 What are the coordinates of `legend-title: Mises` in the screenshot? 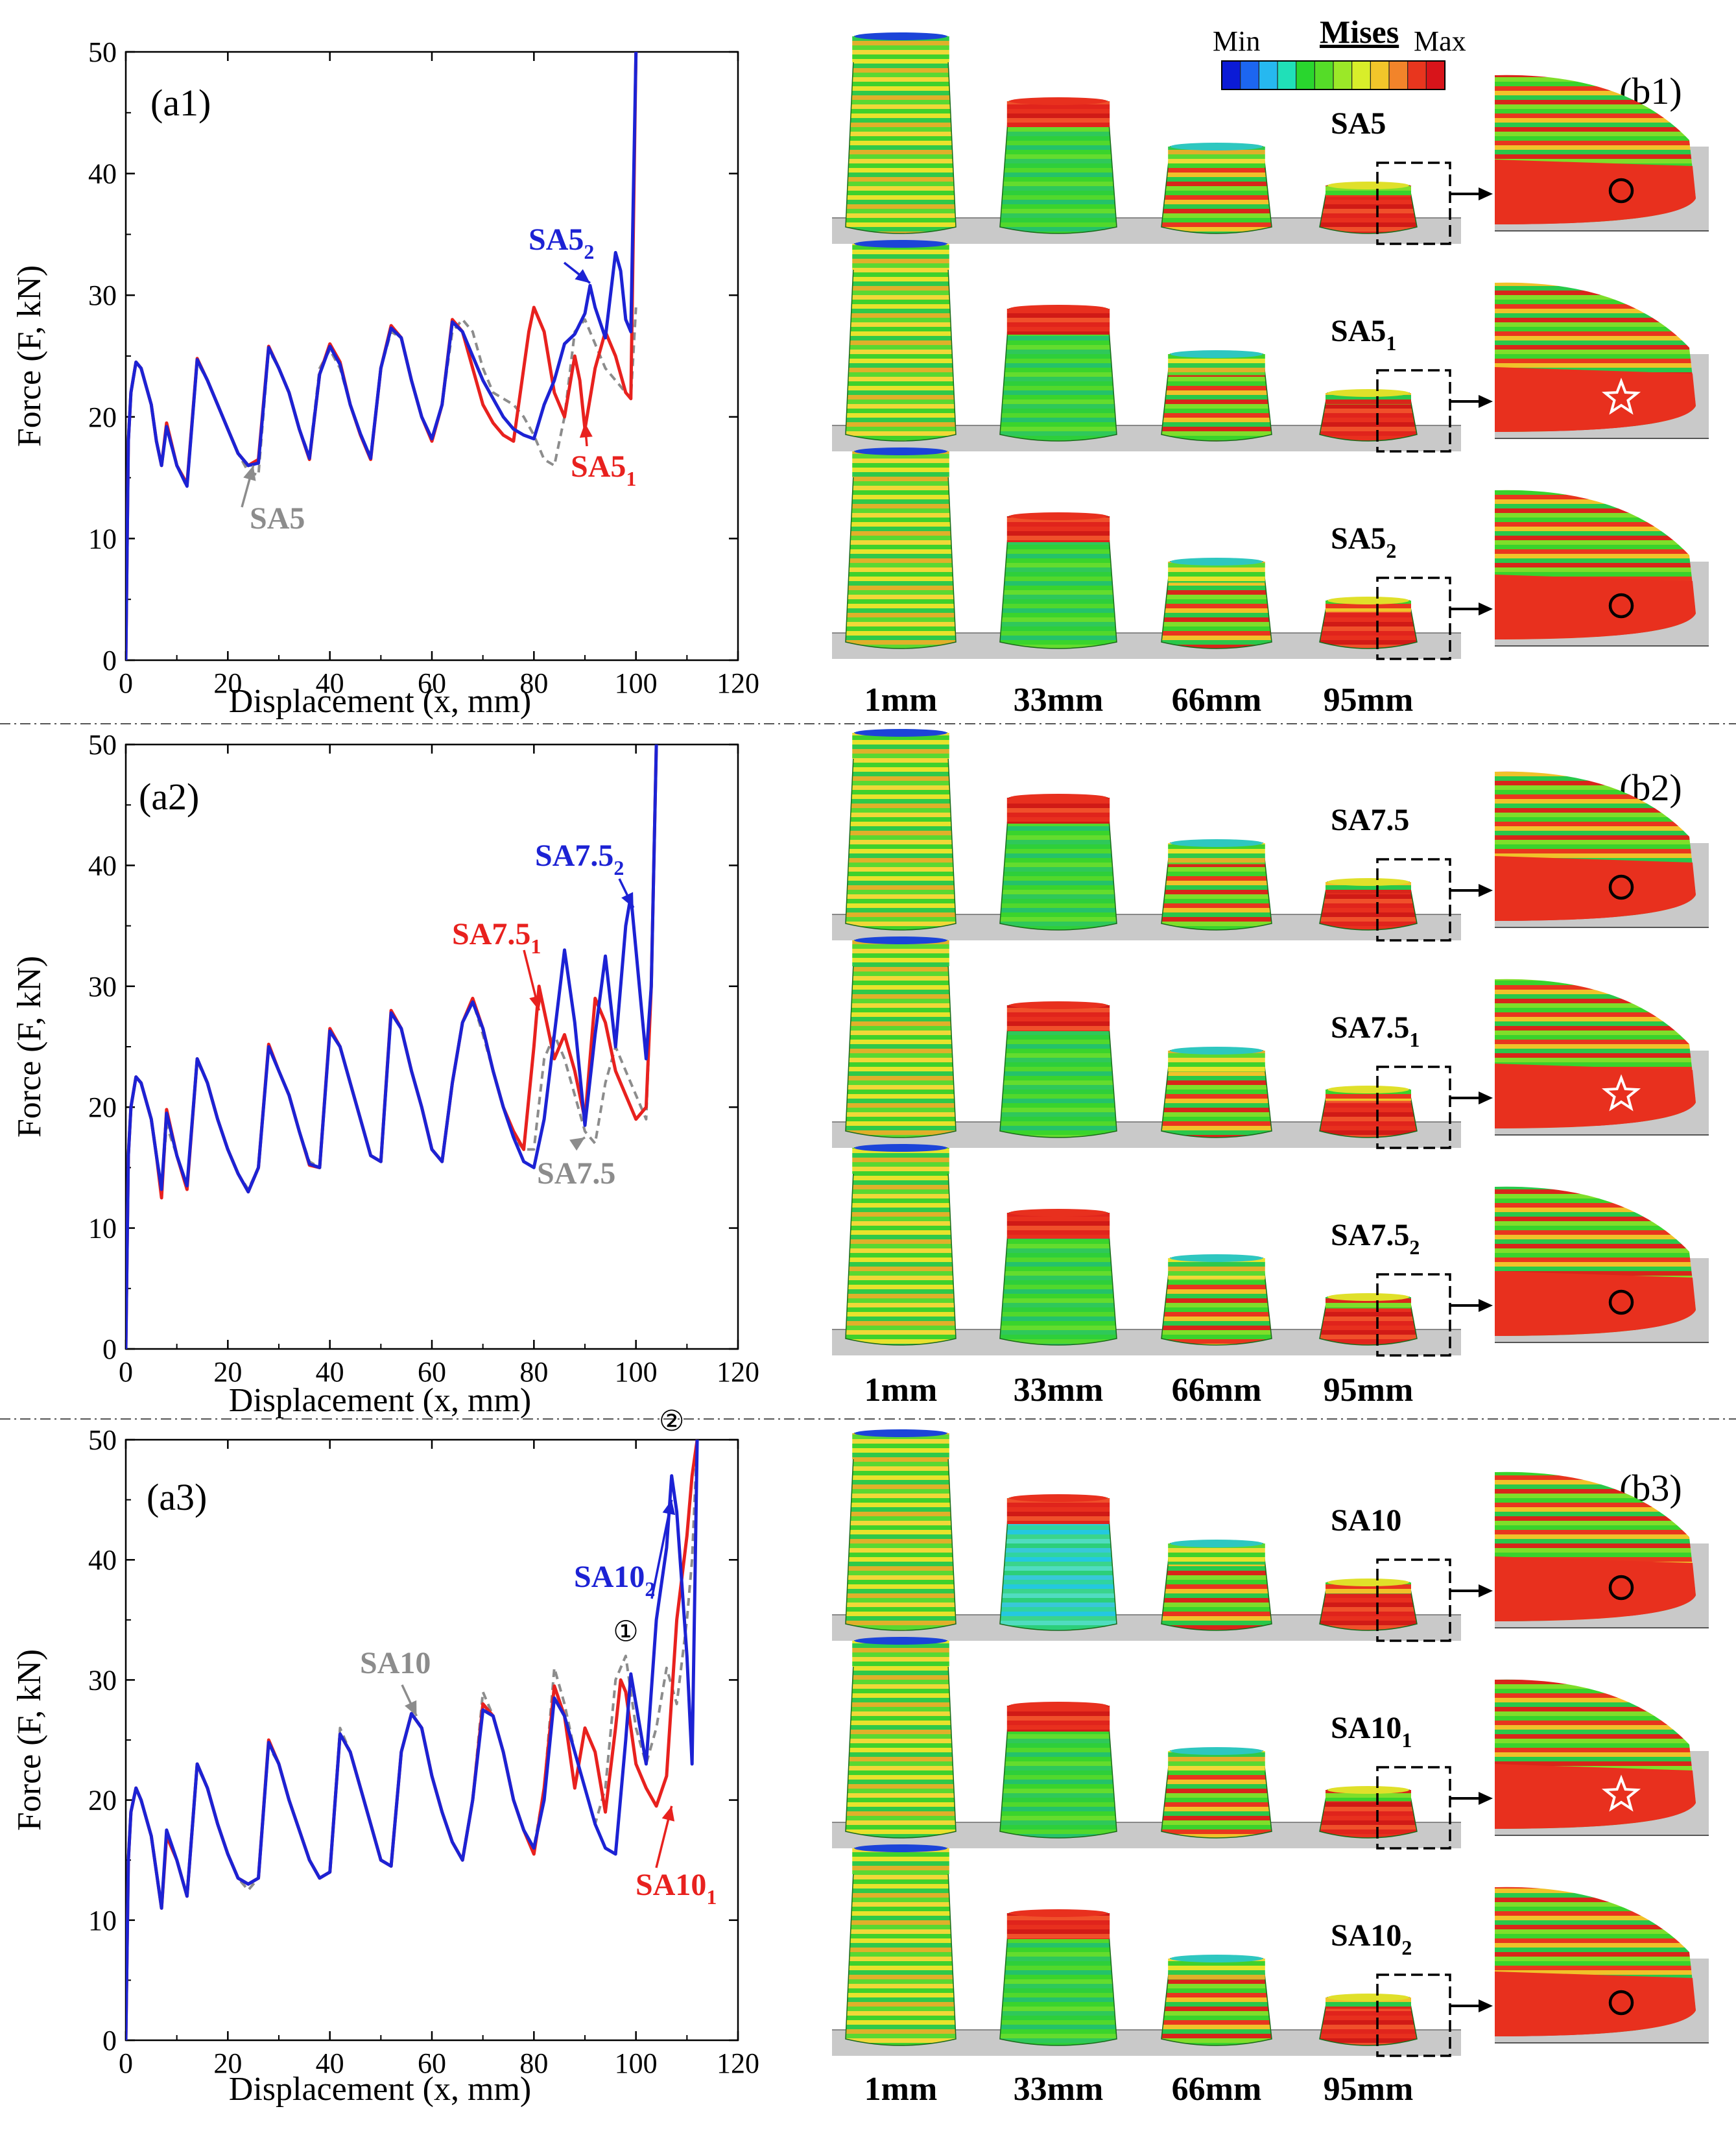 It's located at (1359, 32).